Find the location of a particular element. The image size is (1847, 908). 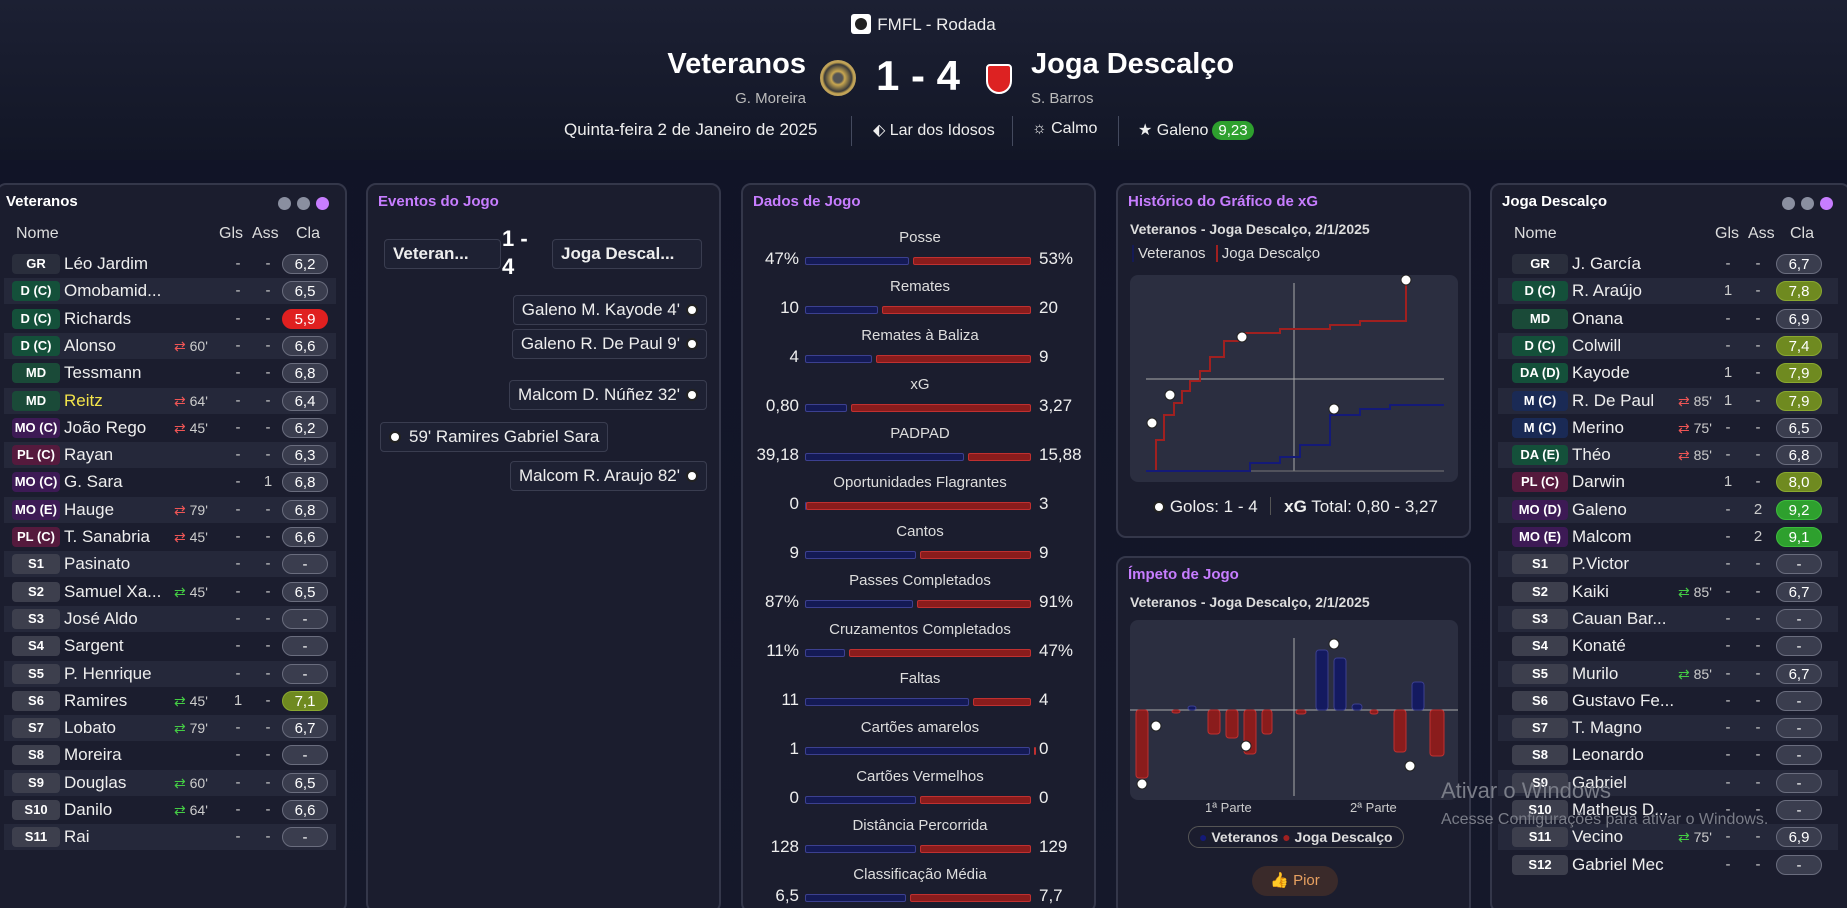

player-row: MD Onana - -6,9 is located at coordinates (1668, 319).